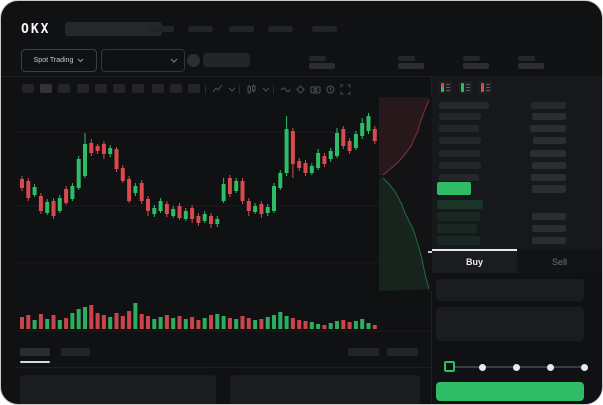 Image resolution: width=603 pixels, height=405 pixels. Describe the element at coordinates (485, 87) in the screenshot. I see `orderbook-view-asks-icon` at that location.